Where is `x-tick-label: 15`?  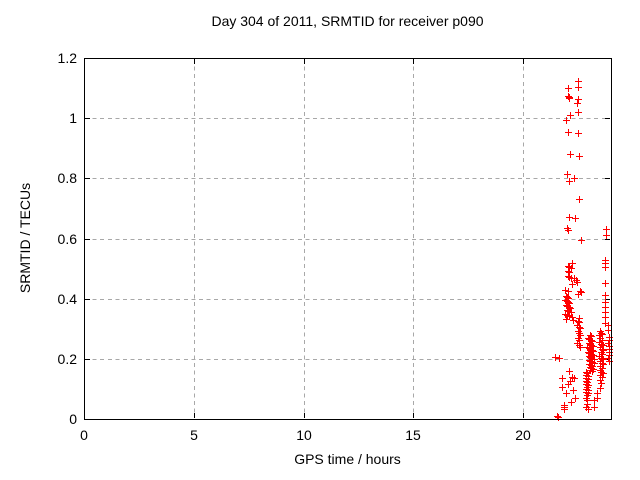 x-tick-label: 15 is located at coordinates (413, 435).